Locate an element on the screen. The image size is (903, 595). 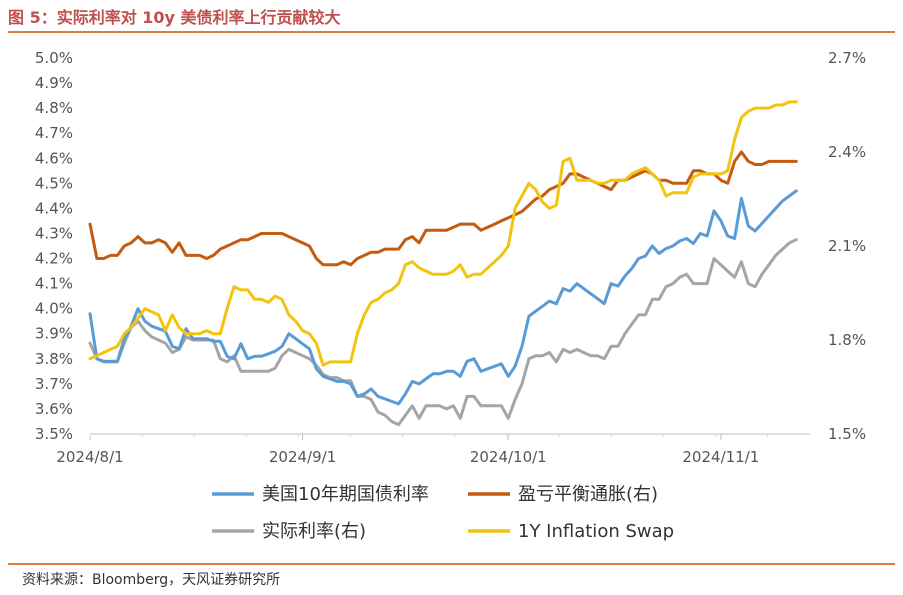
legend-label-1: 盈亏平衡通胀(右) is located at coordinates (588, 494).